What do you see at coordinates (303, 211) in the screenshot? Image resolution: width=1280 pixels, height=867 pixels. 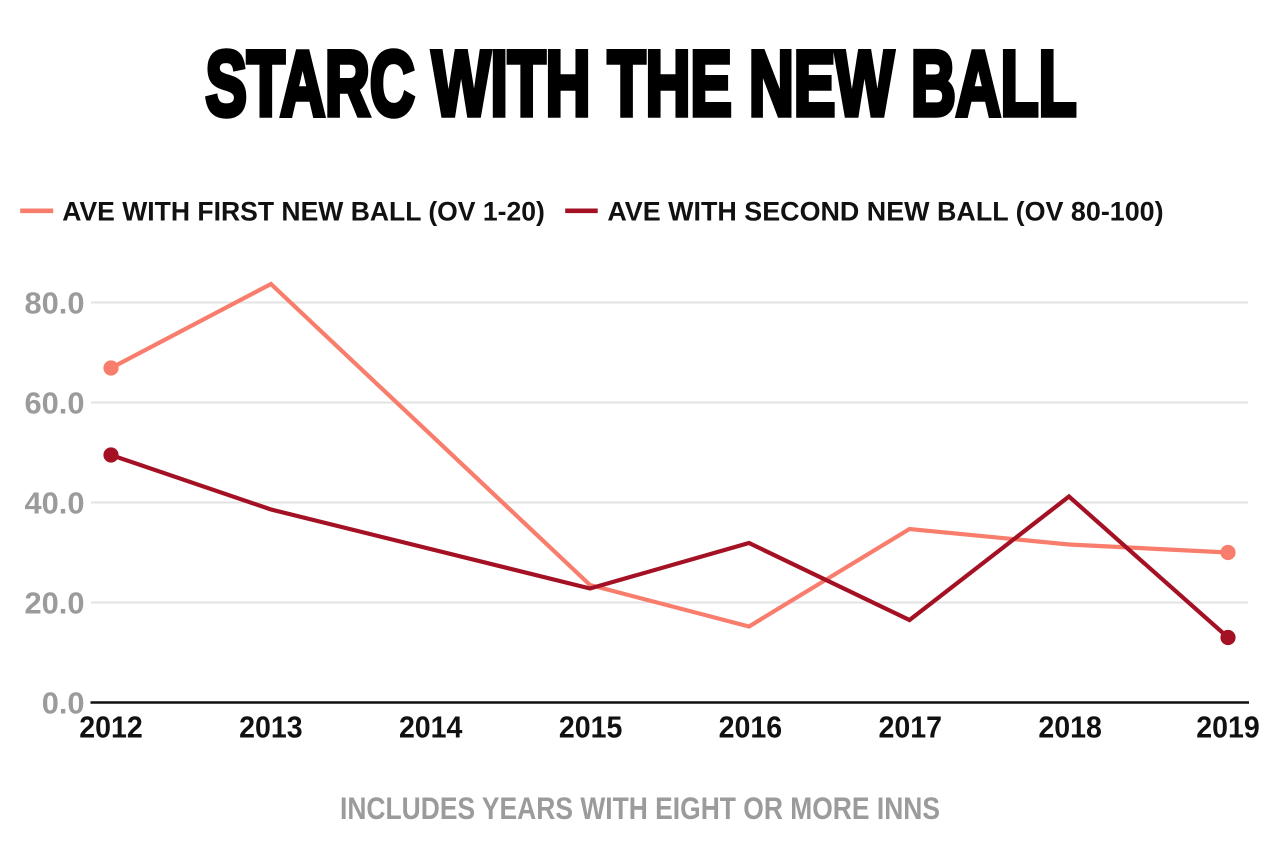 I see `svg-text:AVE WITH FIRST NEW BALL (OV 1-: AVE WITH FIRST NEW BALL (OV 1-20)` at bounding box center [303, 211].